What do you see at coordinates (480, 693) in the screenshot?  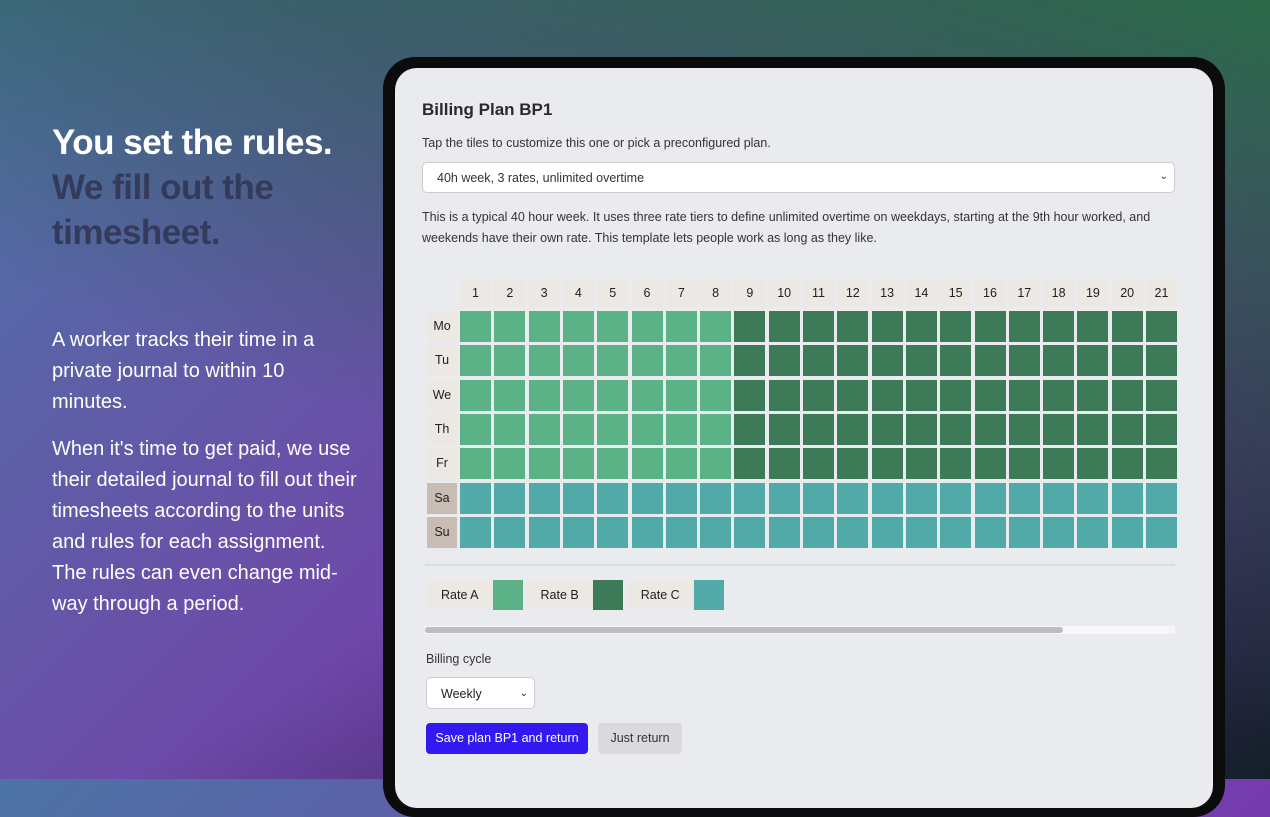 I see `billing-cycle-select: Weekly ⌄` at bounding box center [480, 693].